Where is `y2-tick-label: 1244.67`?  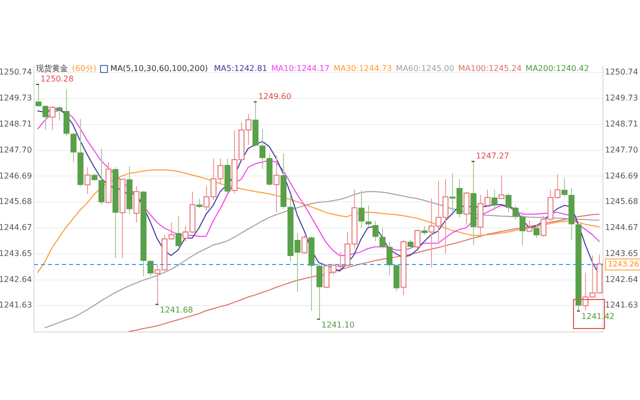
y2-tick-label: 1244.67 is located at coordinates (621, 227).